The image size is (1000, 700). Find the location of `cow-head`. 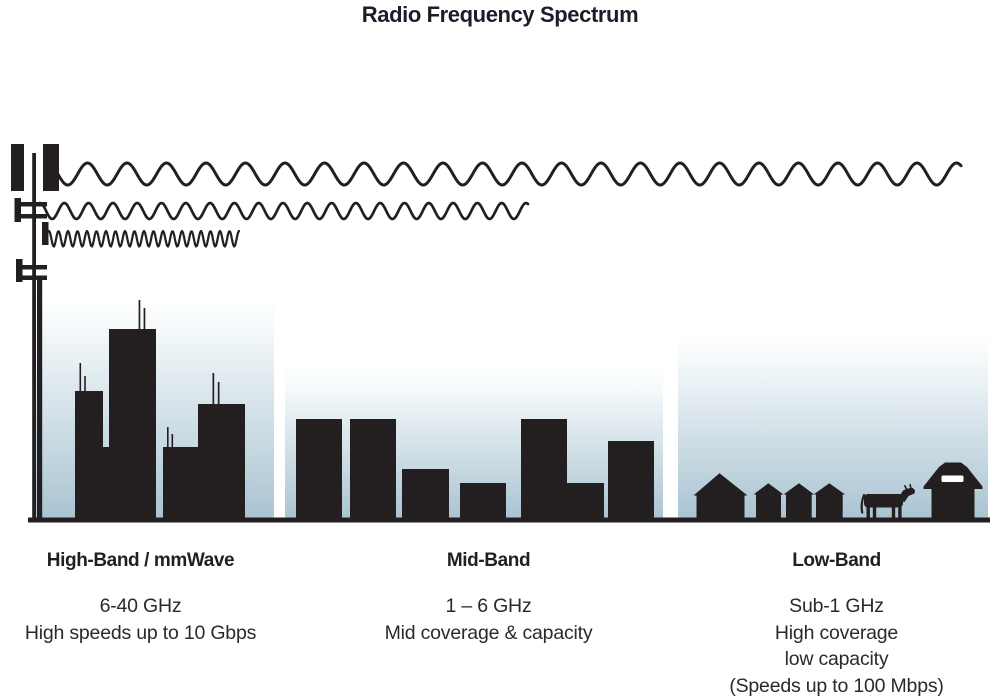

cow-head is located at coordinates (906, 494).